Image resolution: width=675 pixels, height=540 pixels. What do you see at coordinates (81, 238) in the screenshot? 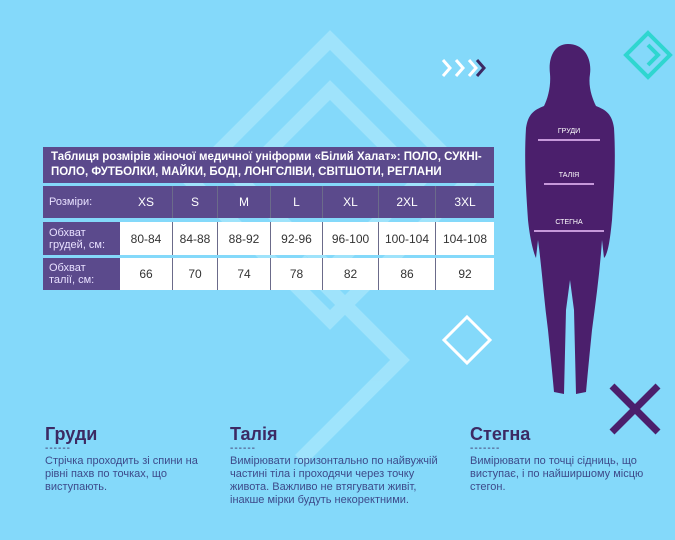
I see `chest-label: Обхват грудей, см:` at bounding box center [81, 238].